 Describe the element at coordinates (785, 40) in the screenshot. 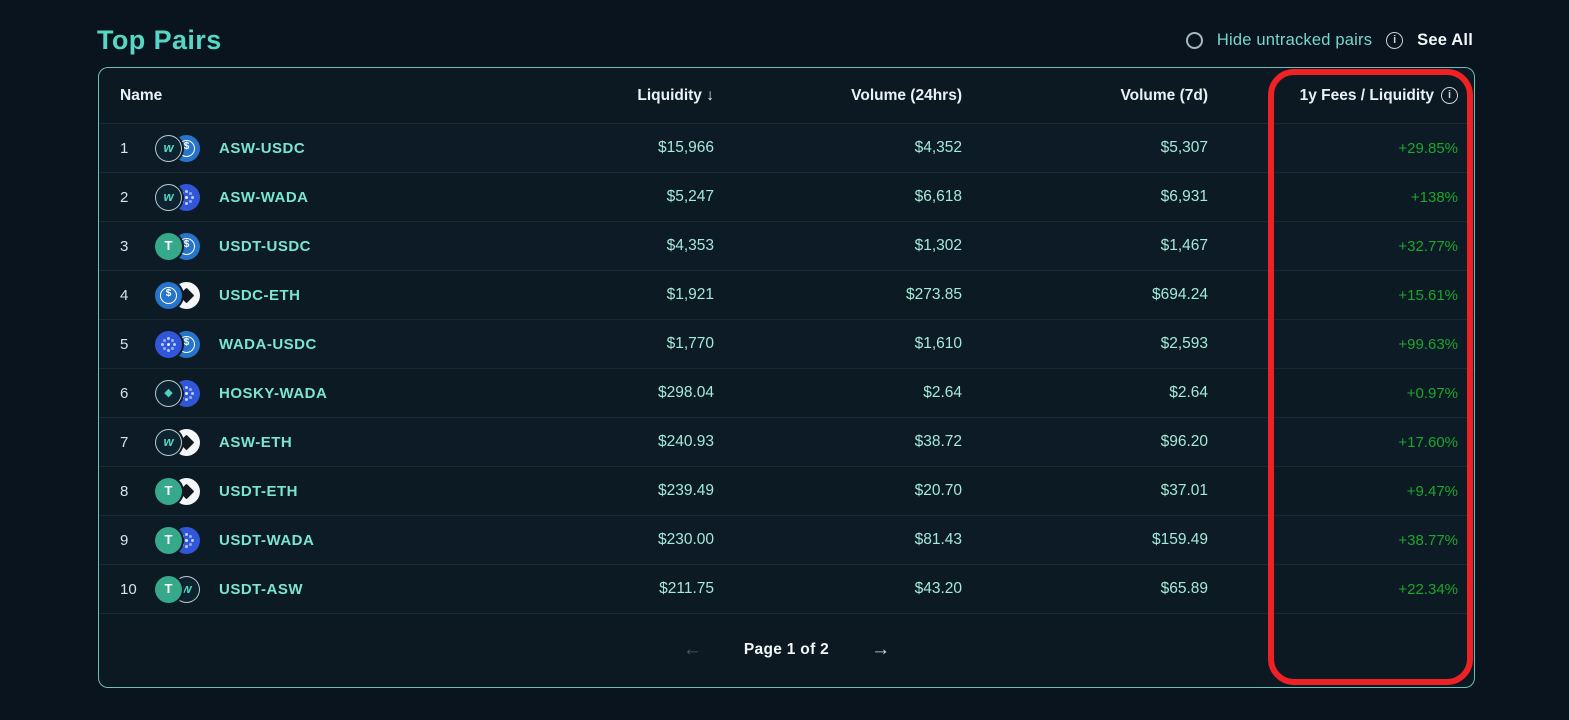

I see `top-bar: Top Pairs Hide untracked pairs i See All` at that location.